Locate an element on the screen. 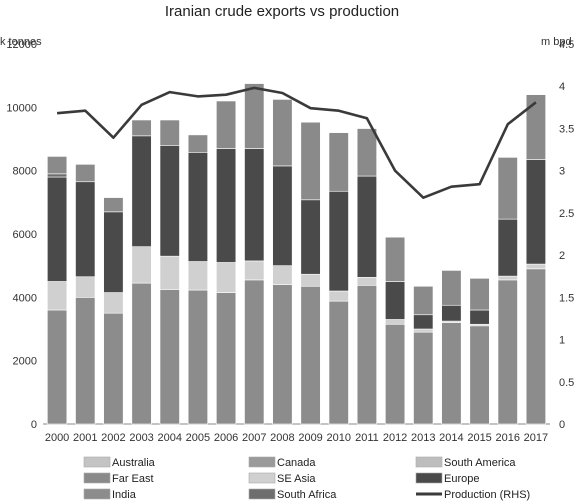 This screenshot has height=501, width=575. legend-entry-label: India is located at coordinates (124, 495).